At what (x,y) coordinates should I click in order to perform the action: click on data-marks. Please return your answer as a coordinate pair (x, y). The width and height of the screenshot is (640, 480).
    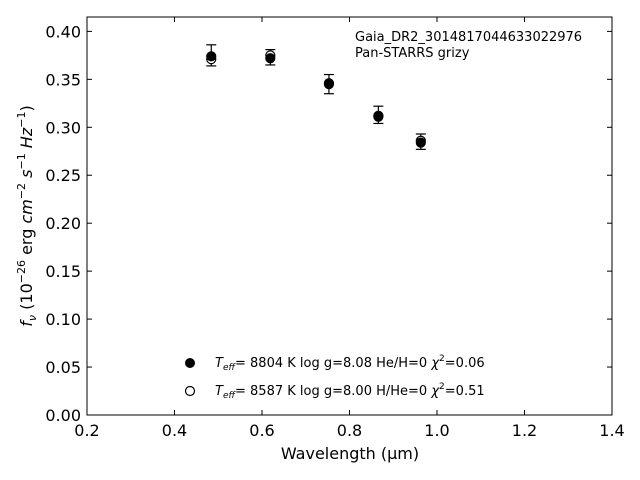
    Looking at the image, I should click on (316, 97).